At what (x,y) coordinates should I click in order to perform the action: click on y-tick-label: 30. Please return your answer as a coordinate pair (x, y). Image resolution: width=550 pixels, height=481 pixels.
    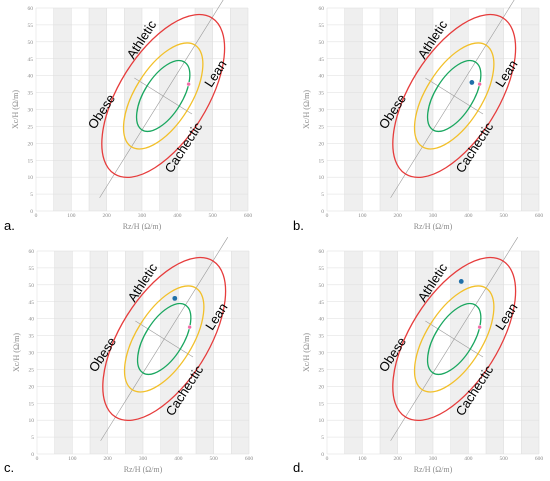
    Looking at the image, I should click on (322, 354).